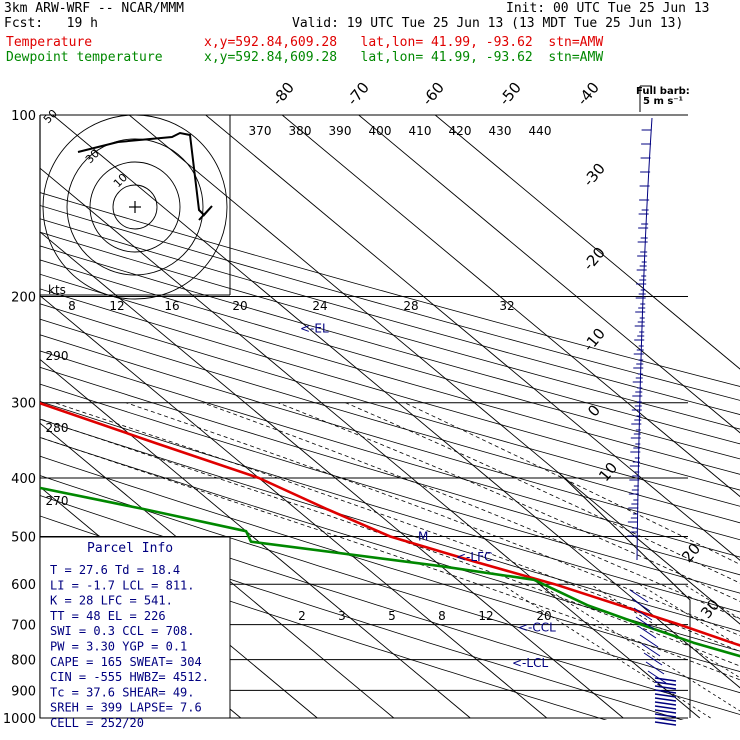  Describe the element at coordinates (49, 42) in the screenshot. I see `temperature-legend-label: Temperature` at that location.